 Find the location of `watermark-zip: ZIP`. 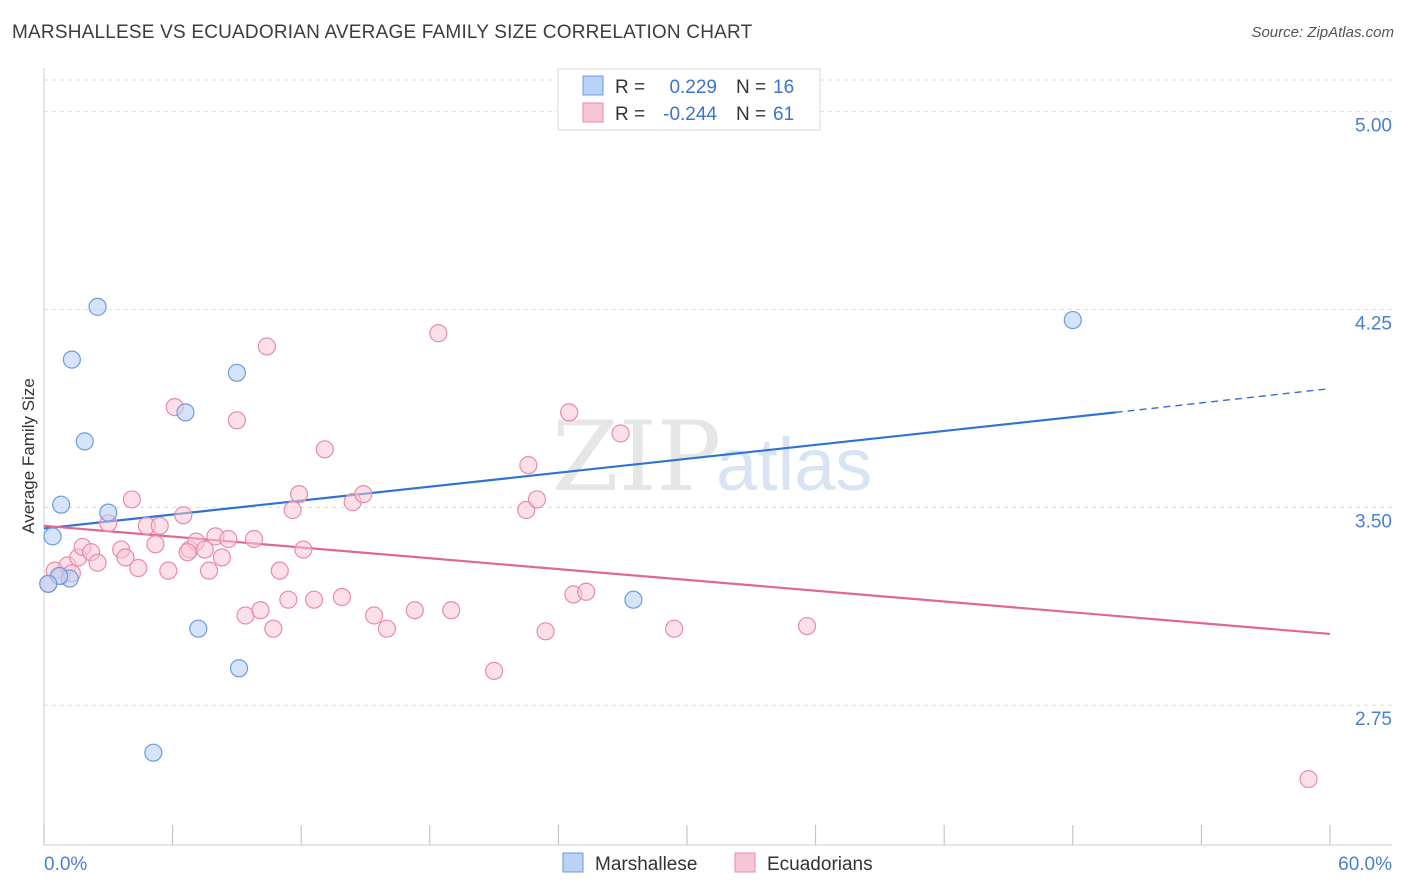

watermark-zip: ZIP is located at coordinates (636, 457).